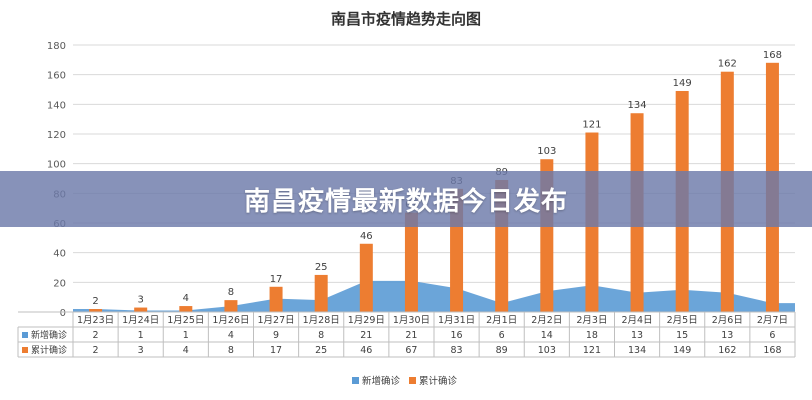 This screenshot has width=812, height=400. I want to click on bar-value-label: 162, so click(727, 64).